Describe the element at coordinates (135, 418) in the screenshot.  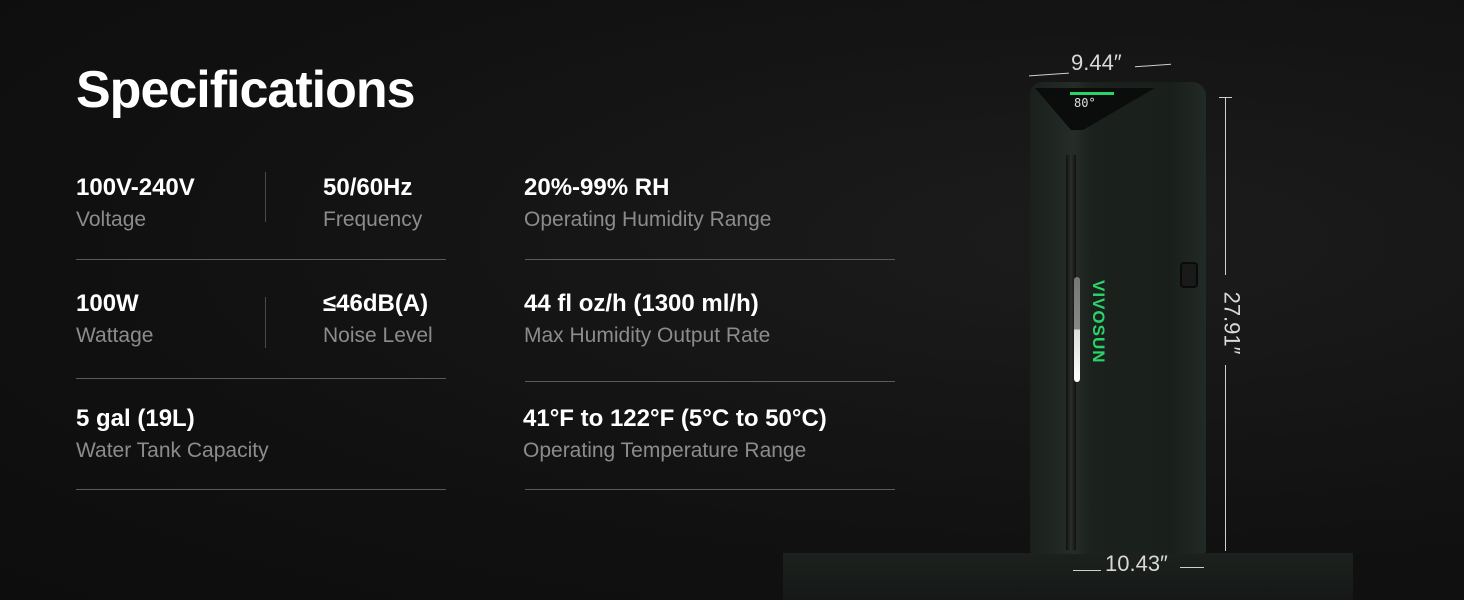
I see `spec-value: 5 gal (19L)` at that location.